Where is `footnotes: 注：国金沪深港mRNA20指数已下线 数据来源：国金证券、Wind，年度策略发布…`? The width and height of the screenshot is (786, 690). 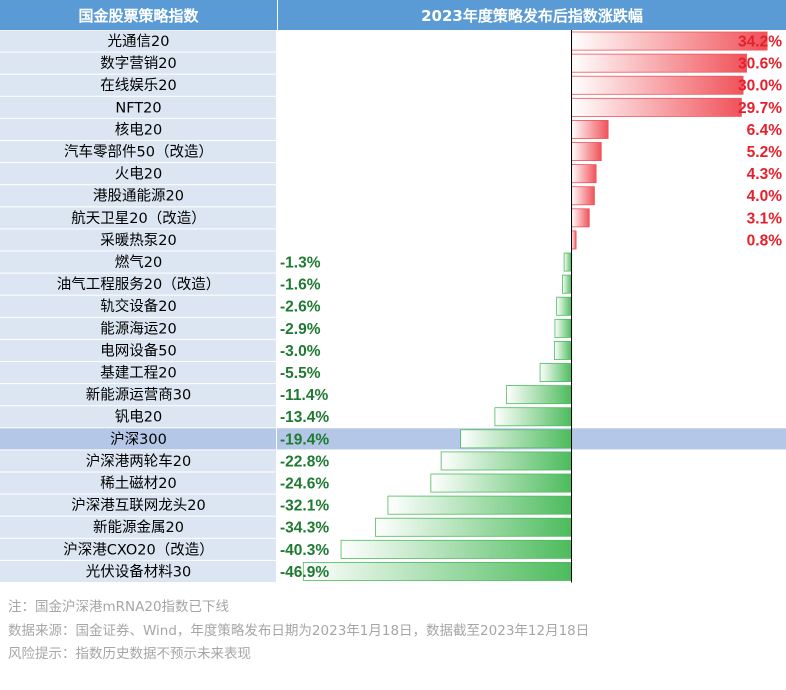 footnotes: 注：国金沪深港mRNA20指数已下线 数据来源：国金证券、Wind，年度策略发布… is located at coordinates (393, 631).